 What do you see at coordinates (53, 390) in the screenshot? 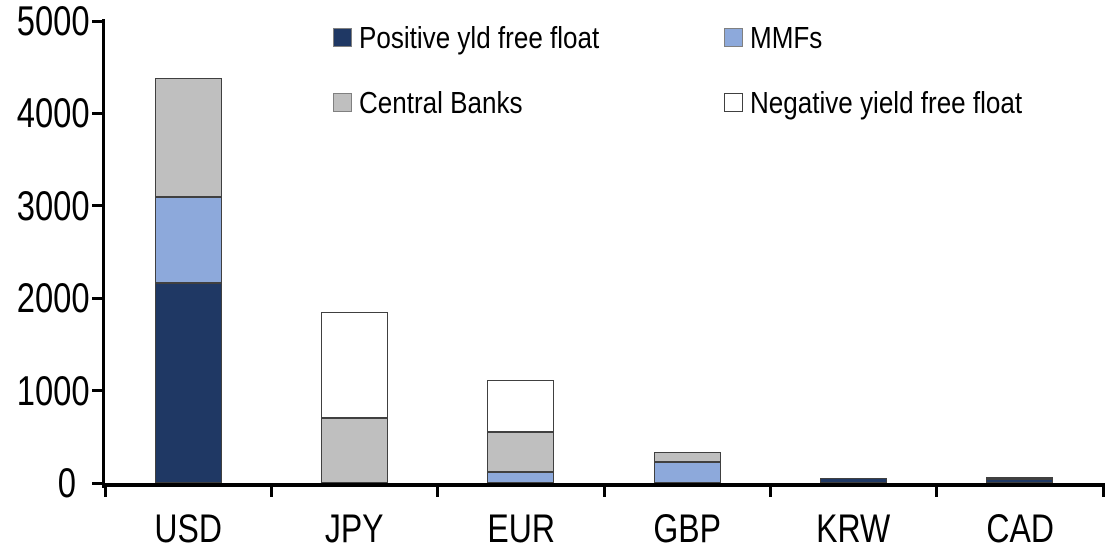
I see `y-tick-label: 1000` at bounding box center [53, 390].